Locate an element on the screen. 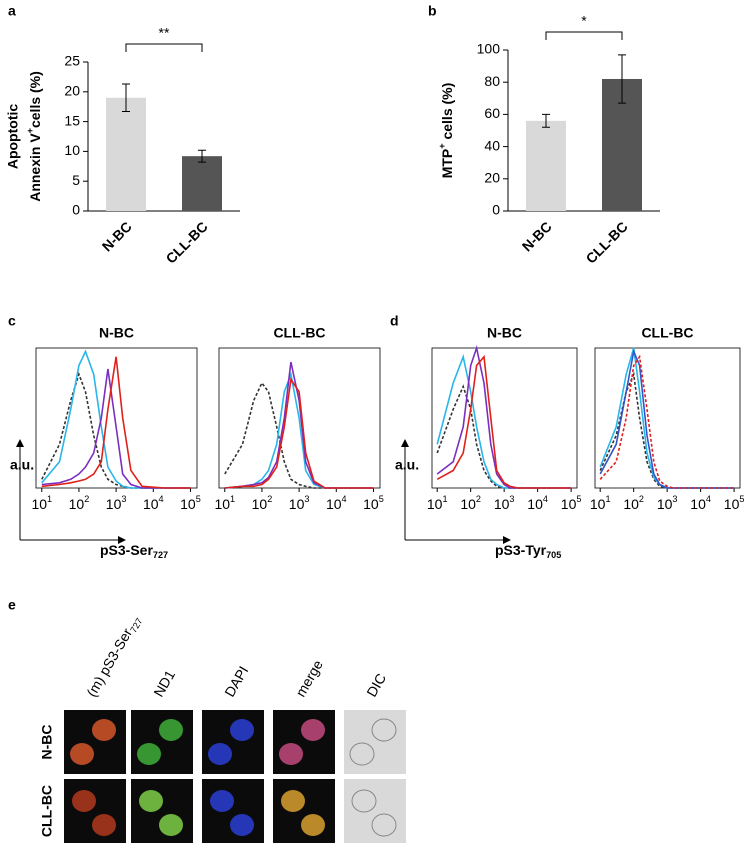  panel-label: e is located at coordinates (12, 605).